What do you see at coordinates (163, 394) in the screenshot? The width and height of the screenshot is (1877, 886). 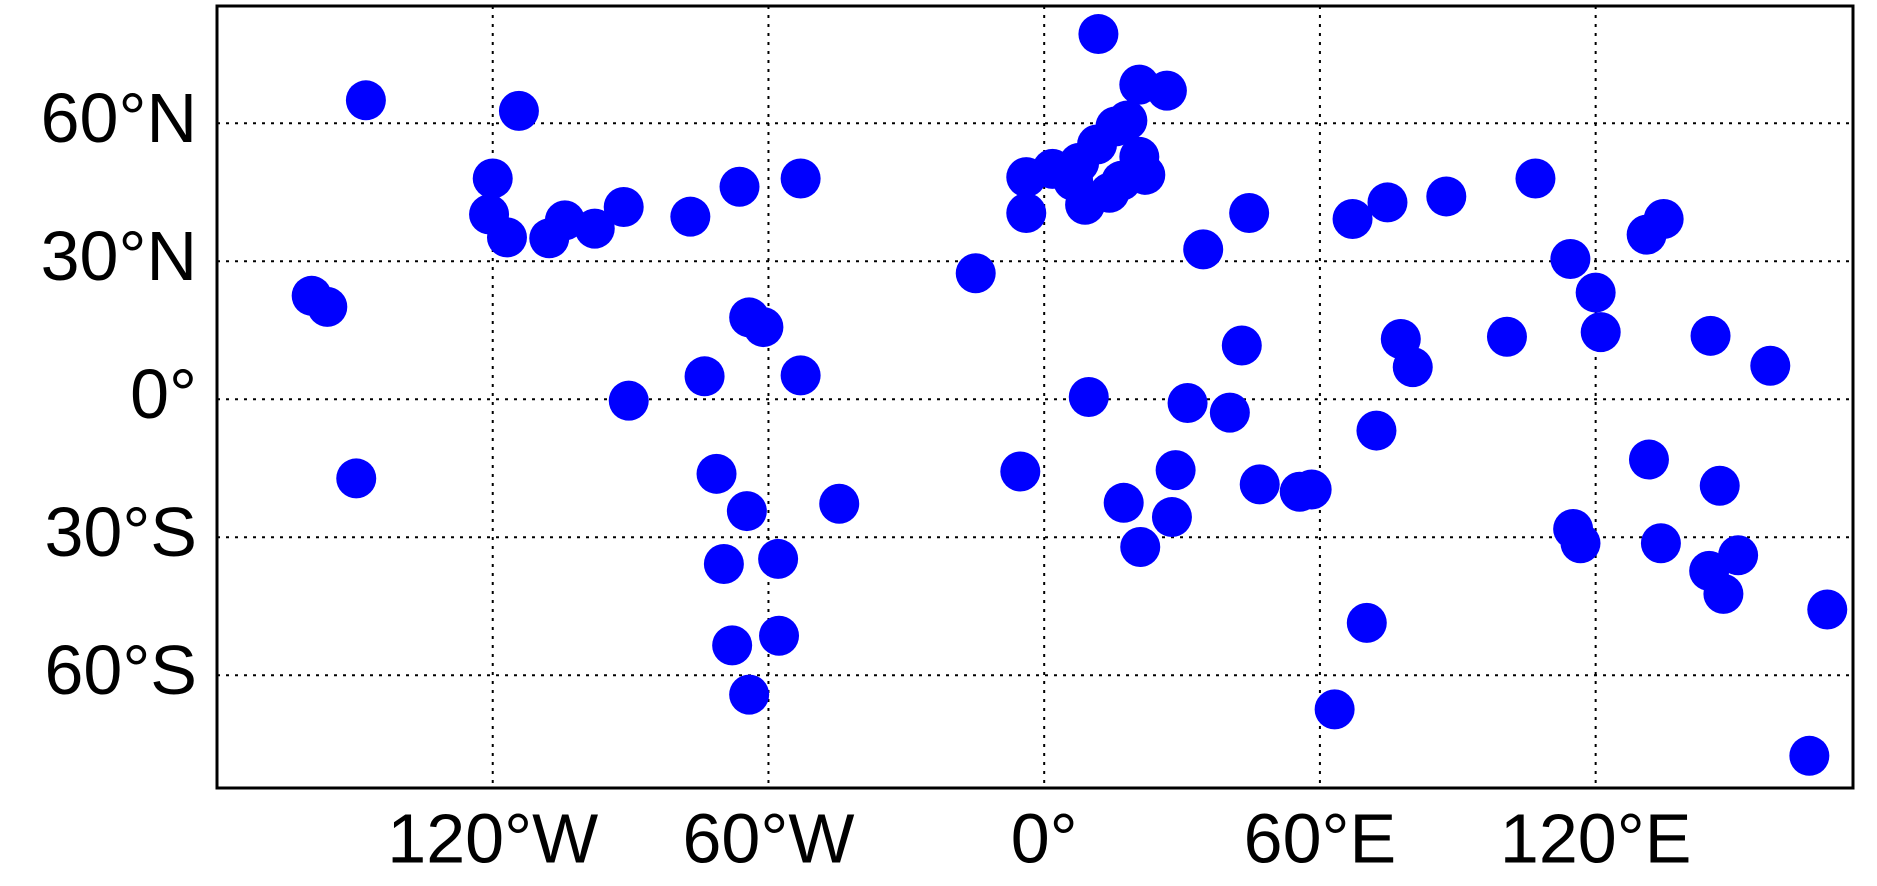 I see `y-tick-label: 0°` at bounding box center [163, 394].